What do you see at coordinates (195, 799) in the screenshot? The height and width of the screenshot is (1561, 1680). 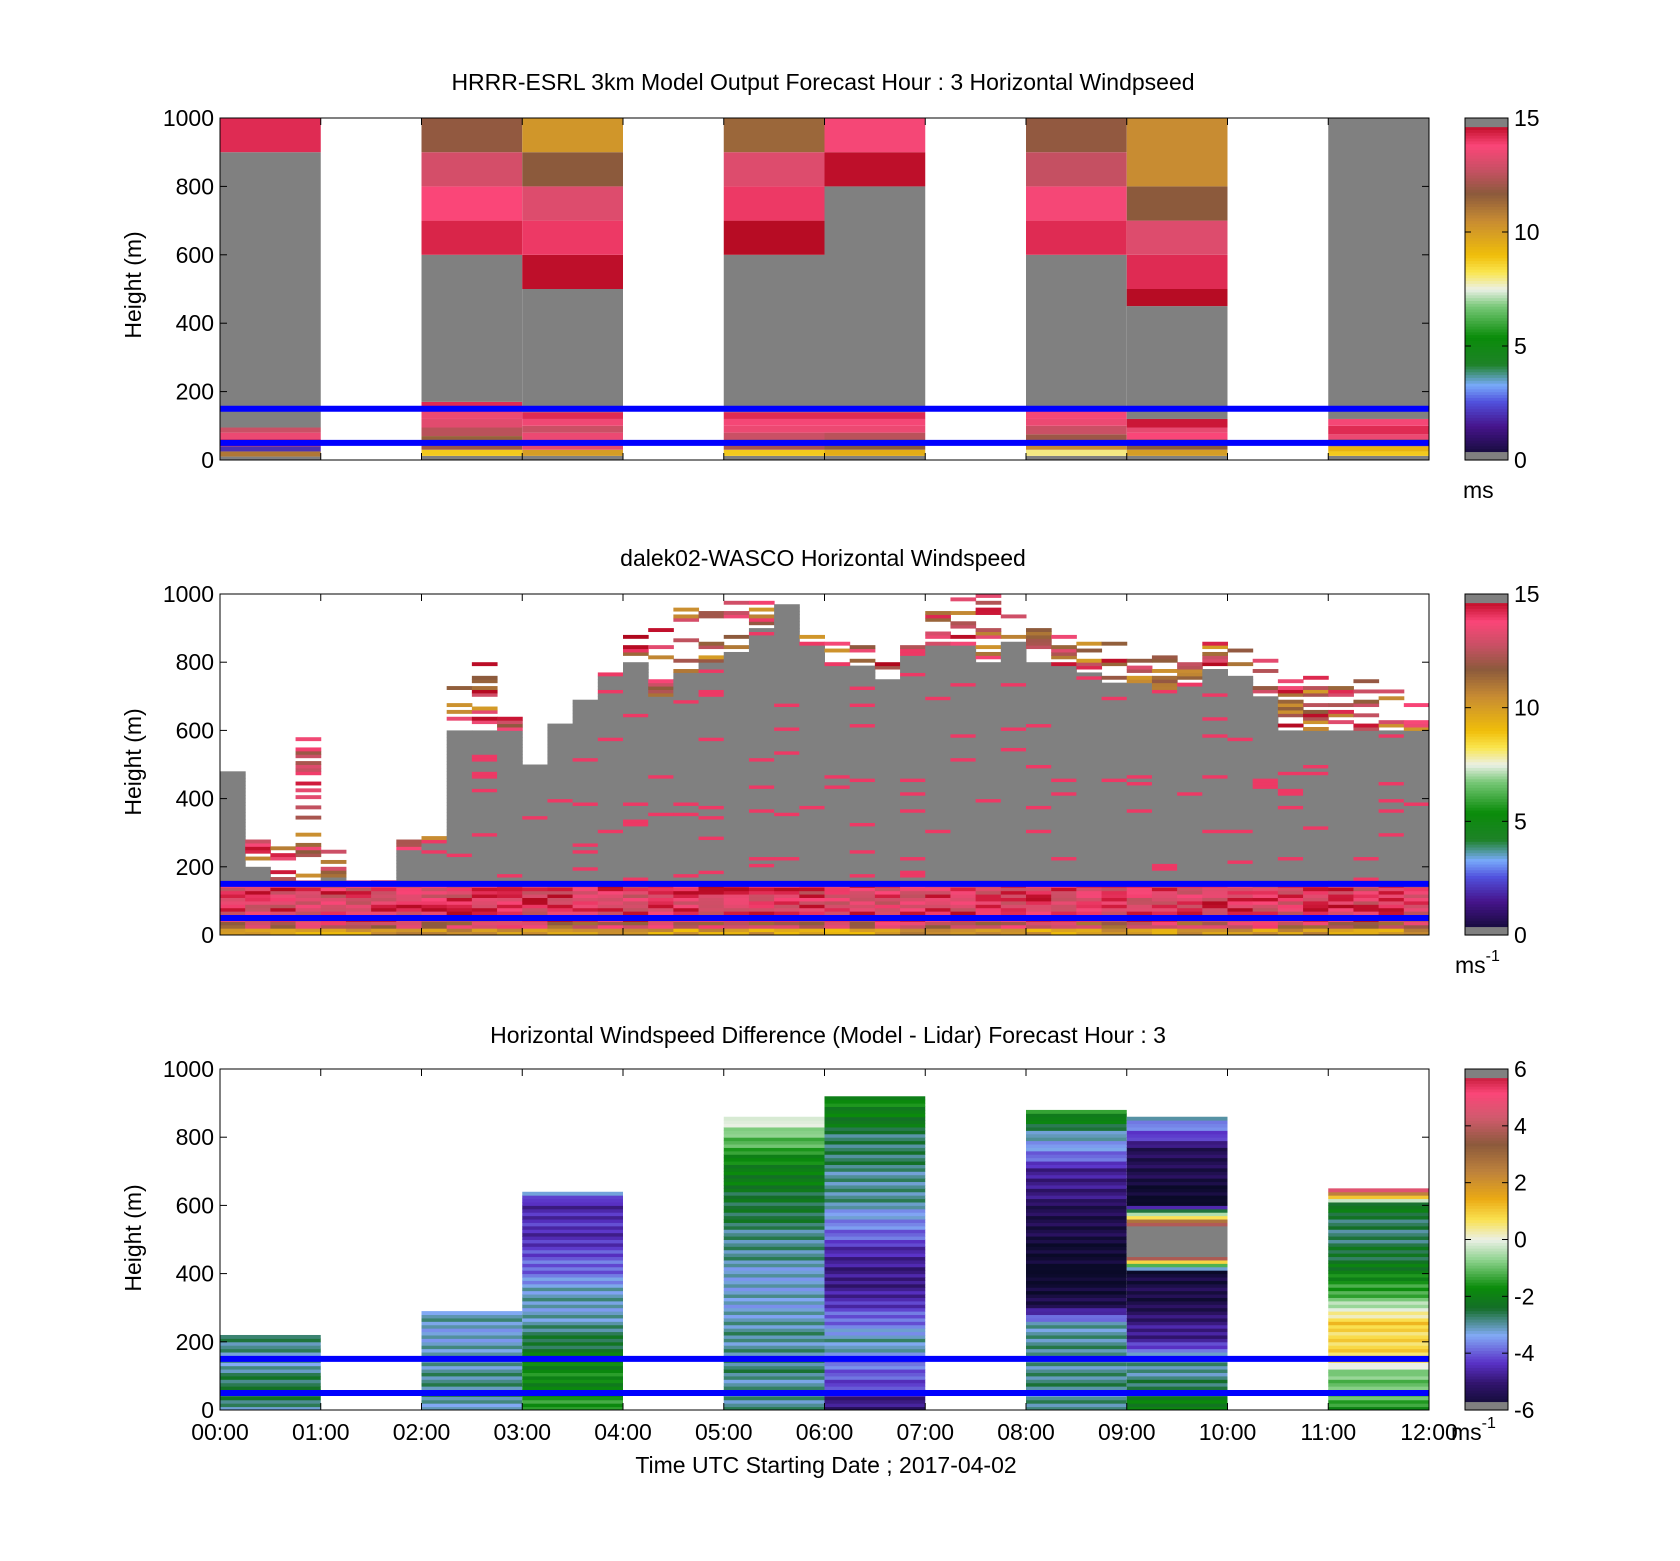 I see `y-tick-label: 400` at bounding box center [195, 799].